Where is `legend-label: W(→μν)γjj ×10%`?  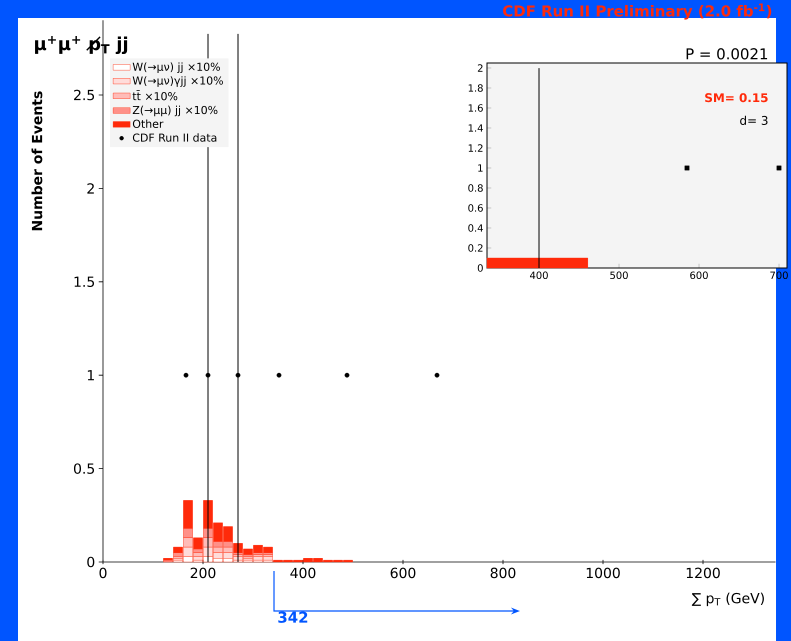
legend-label: W(→μν)γjj ×10% is located at coordinates (177, 81).